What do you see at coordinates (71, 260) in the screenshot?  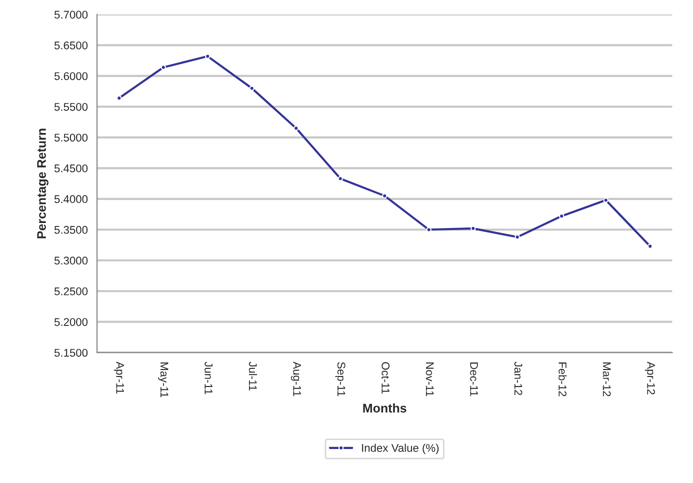 I see `y-tick-label: 5.3000` at bounding box center [71, 260].